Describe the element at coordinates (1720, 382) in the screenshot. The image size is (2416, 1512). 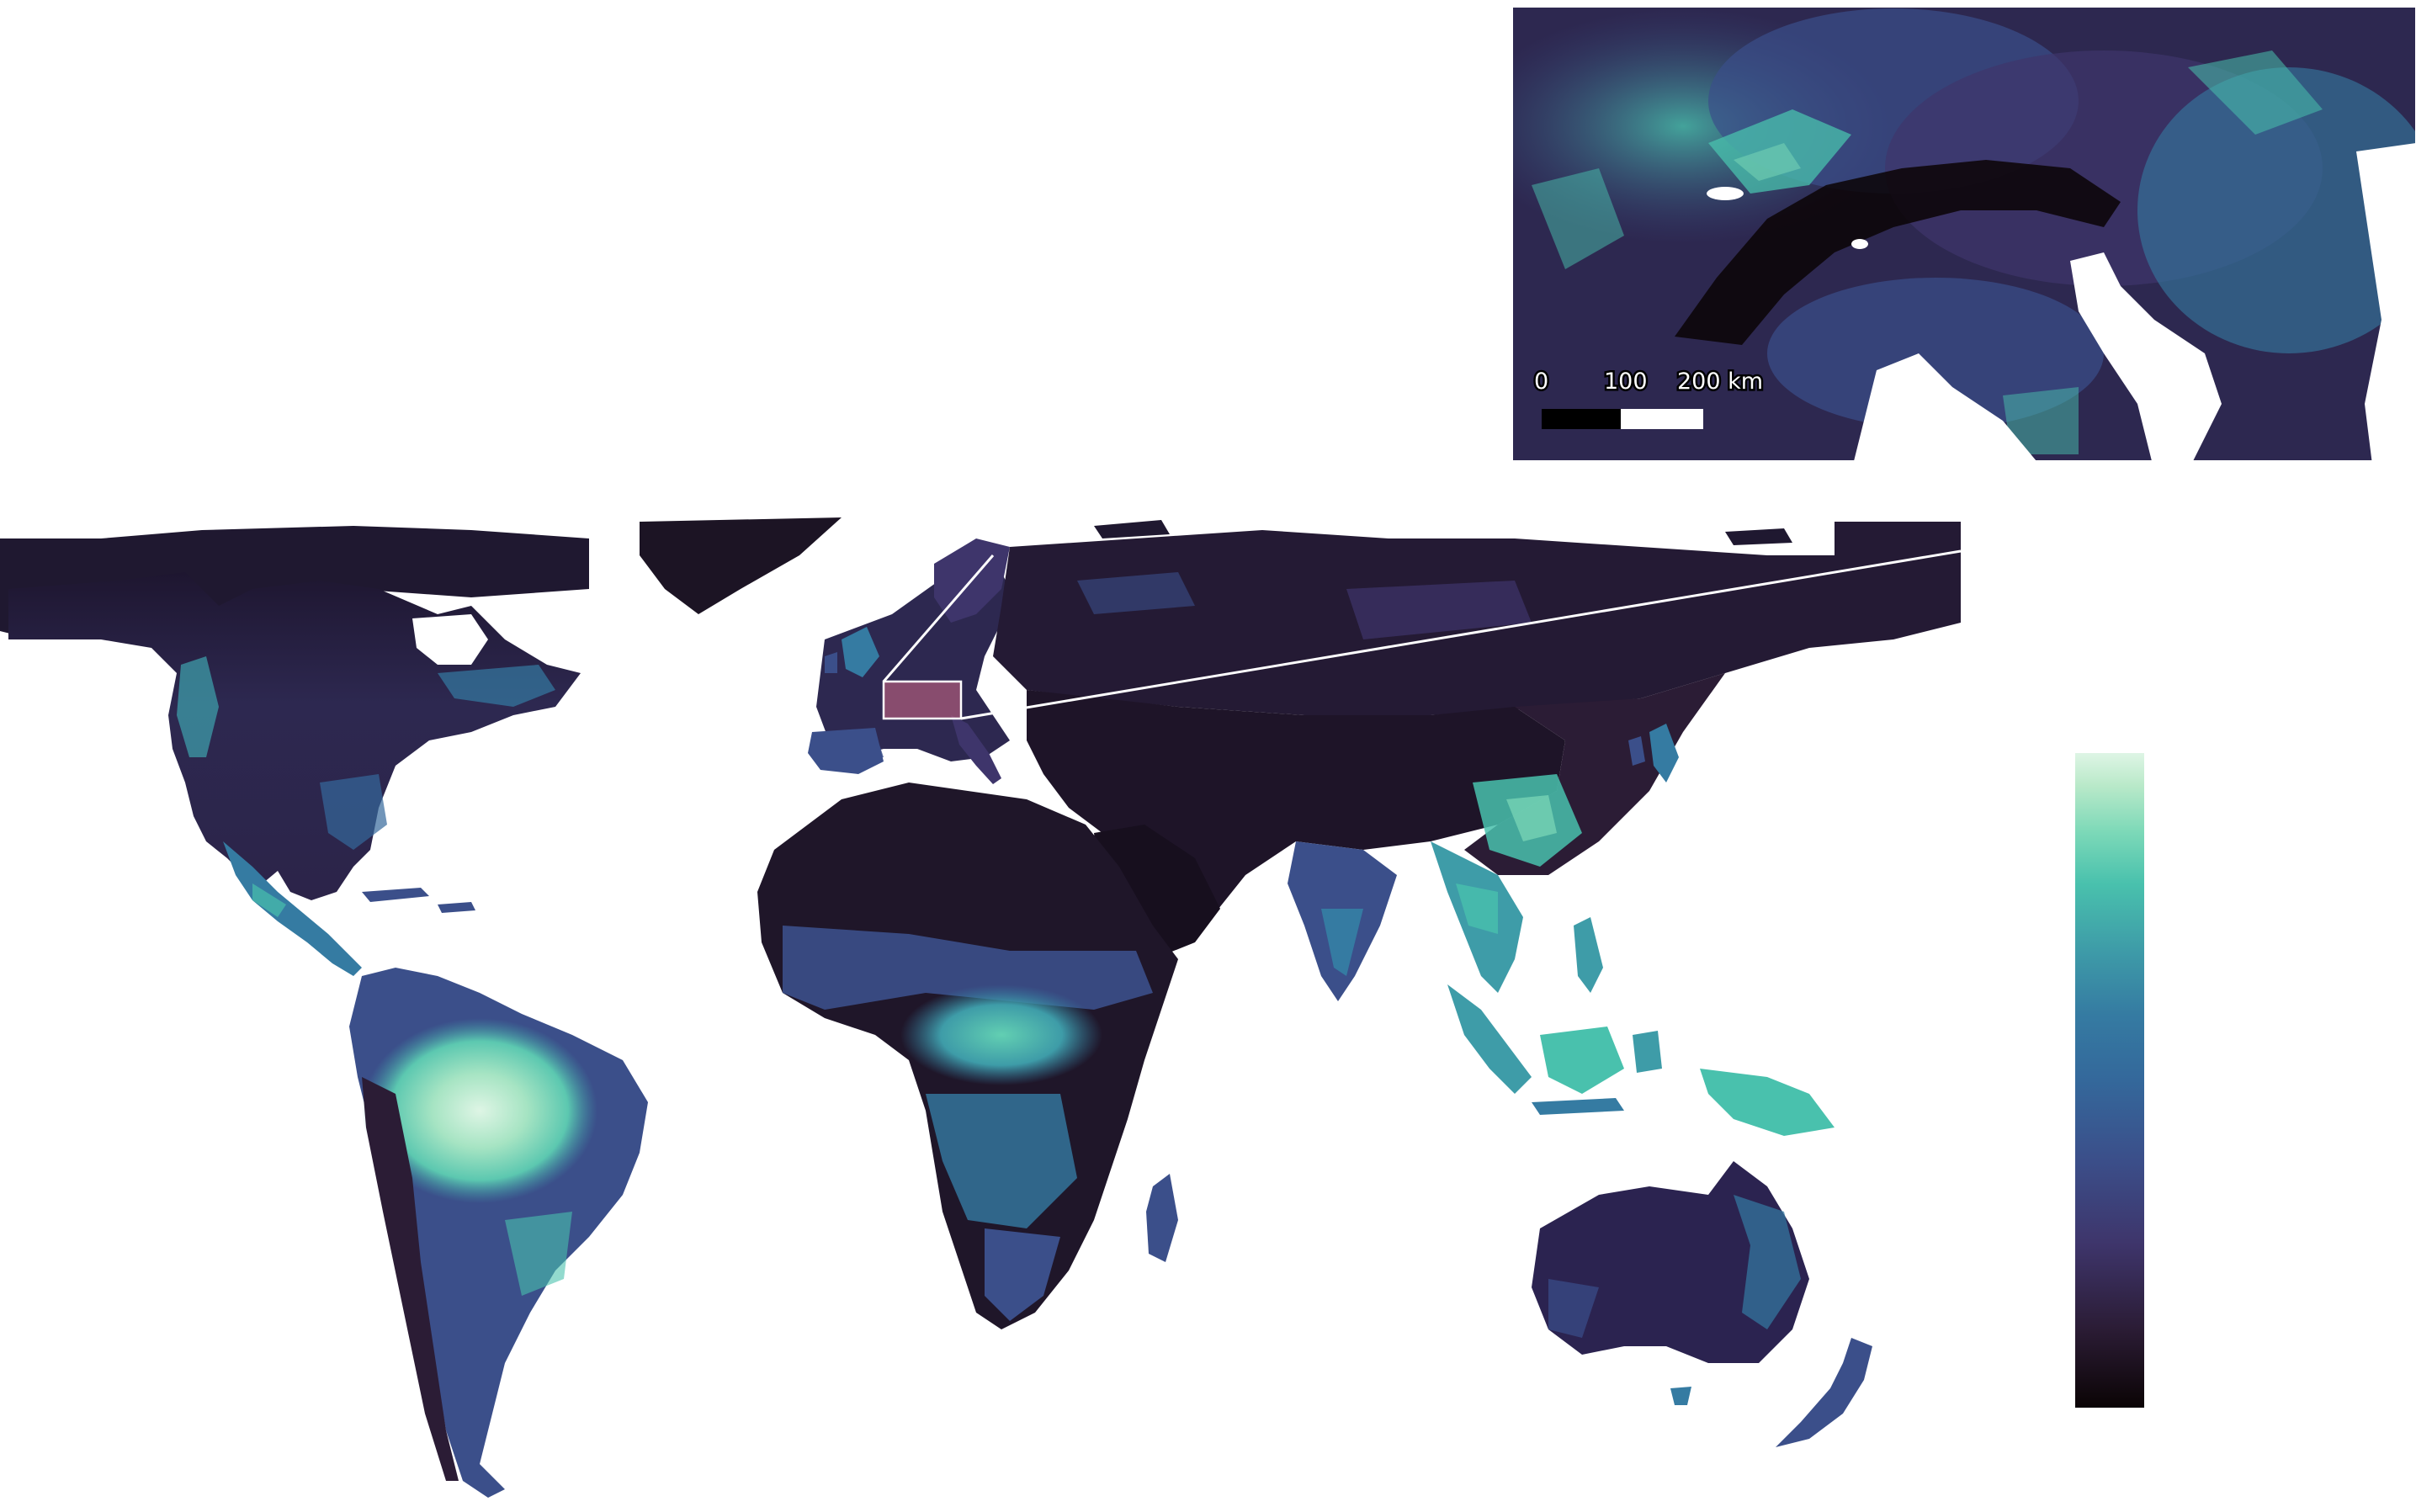
I see `scale-label-200: 200 km` at that location.